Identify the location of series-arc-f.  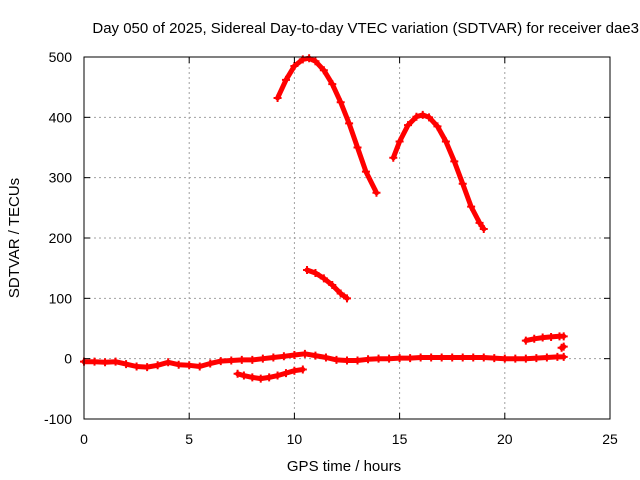
(562, 347).